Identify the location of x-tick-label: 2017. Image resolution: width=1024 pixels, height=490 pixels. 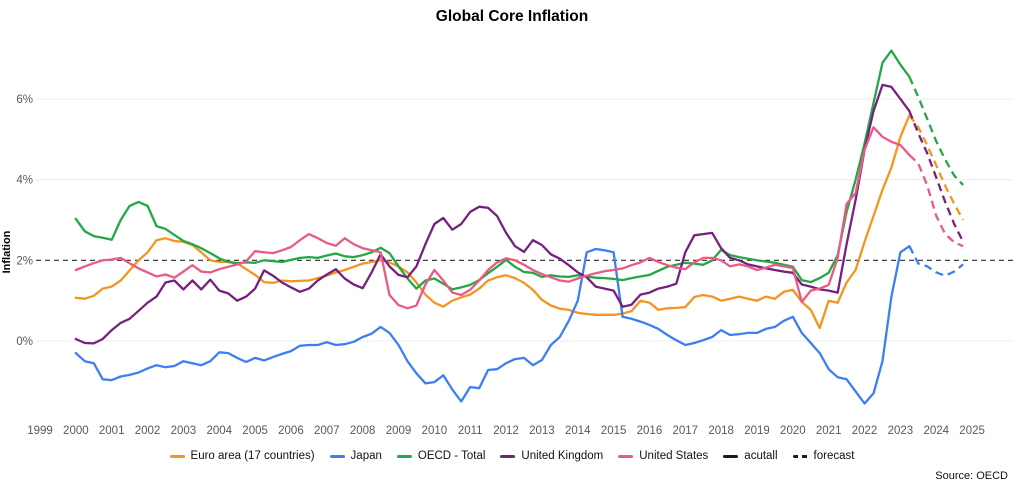
(686, 431).